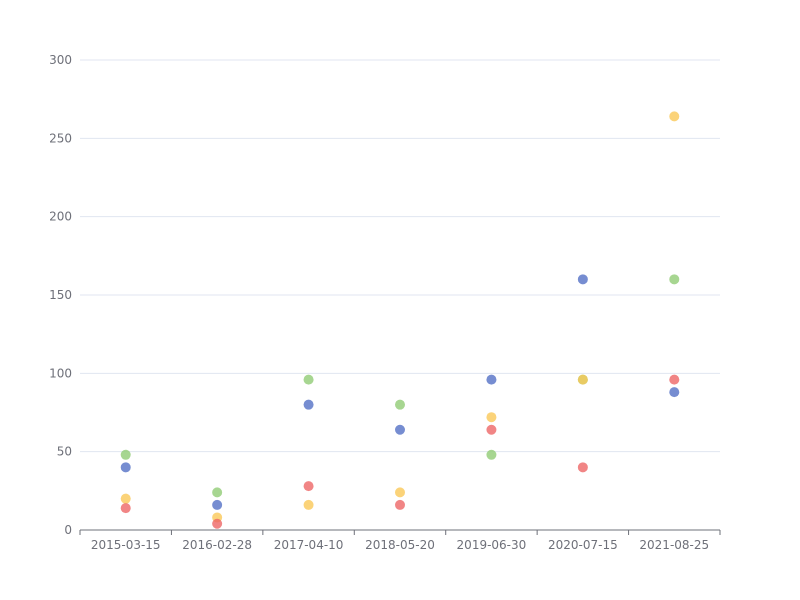 This screenshot has width=800, height=600. I want to click on y-tick-label: 250, so click(60, 138).